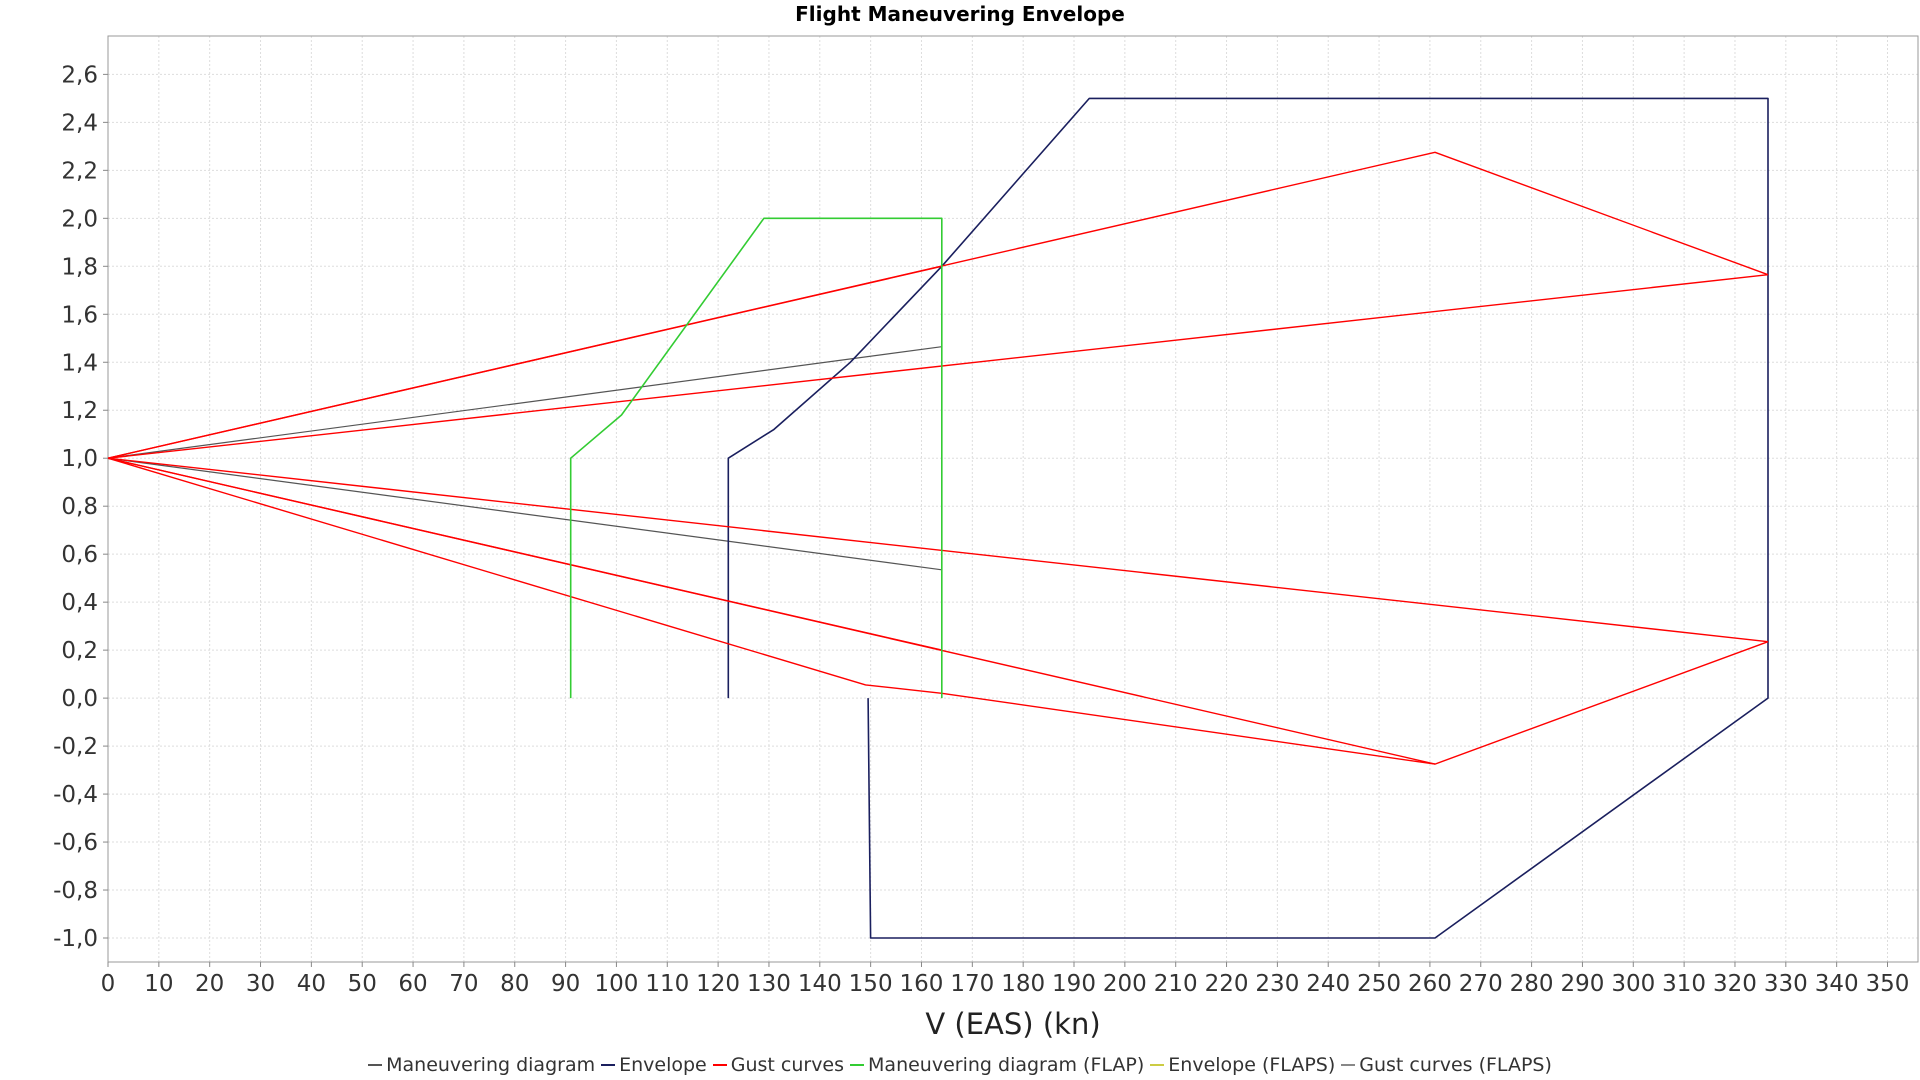 This screenshot has width=1920, height=1080. I want to click on y-tick-label: 0,4, so click(79, 603).